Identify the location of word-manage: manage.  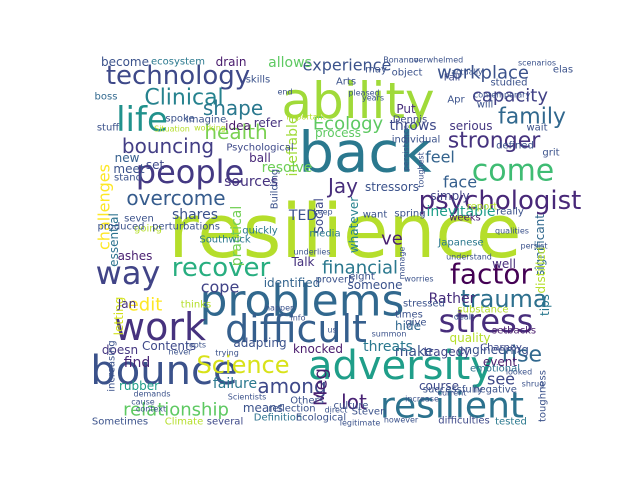
(402, 263).